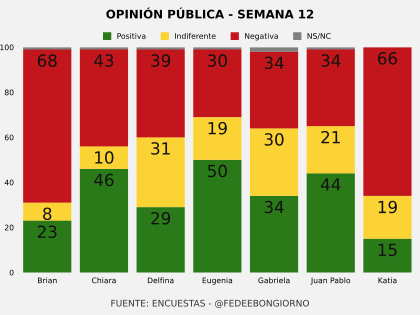 Image resolution: width=420 pixels, height=315 pixels. What do you see at coordinates (47, 60) in the screenshot?
I see `data-label: 68` at bounding box center [47, 60].